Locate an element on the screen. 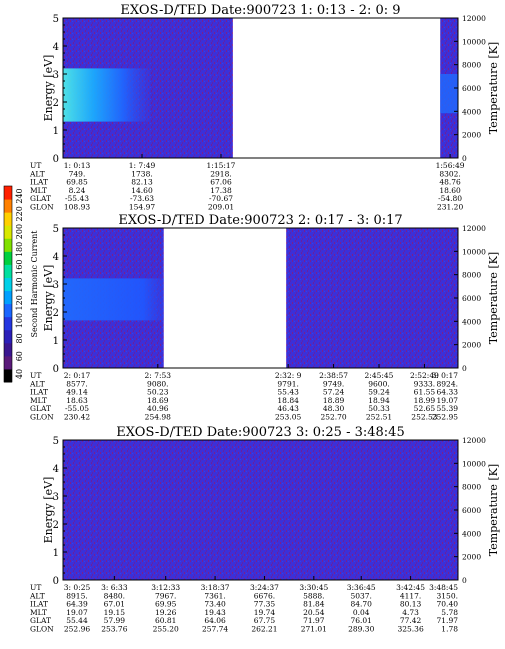  colorbar-tick-label: 120 is located at coordinates (19, 302).